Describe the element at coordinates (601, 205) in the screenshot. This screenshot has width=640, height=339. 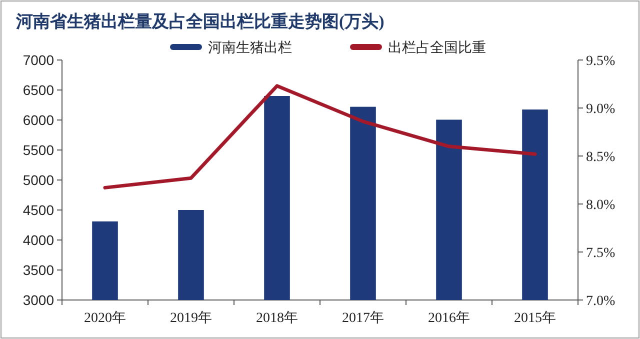
I see `y2-tick-label: 8.0%` at that location.